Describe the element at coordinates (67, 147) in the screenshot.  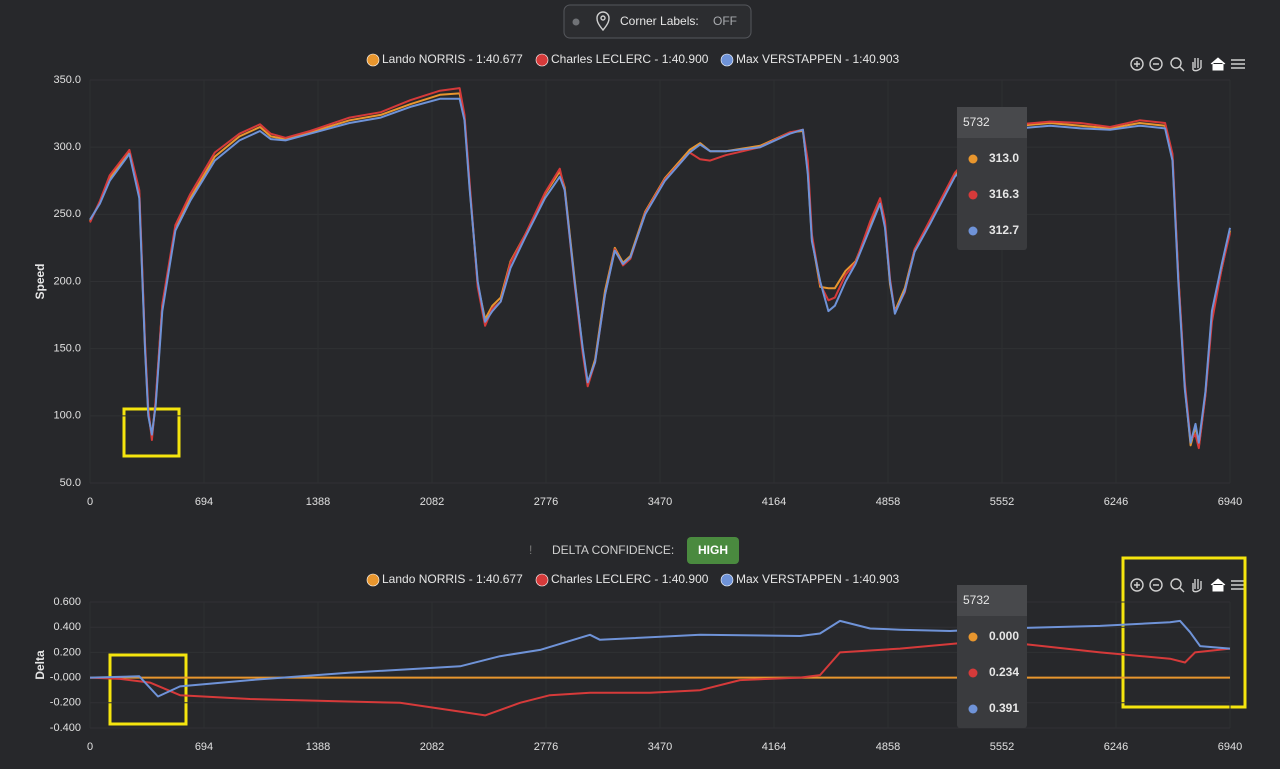
I see `y-tick-label: 300.0` at that location.